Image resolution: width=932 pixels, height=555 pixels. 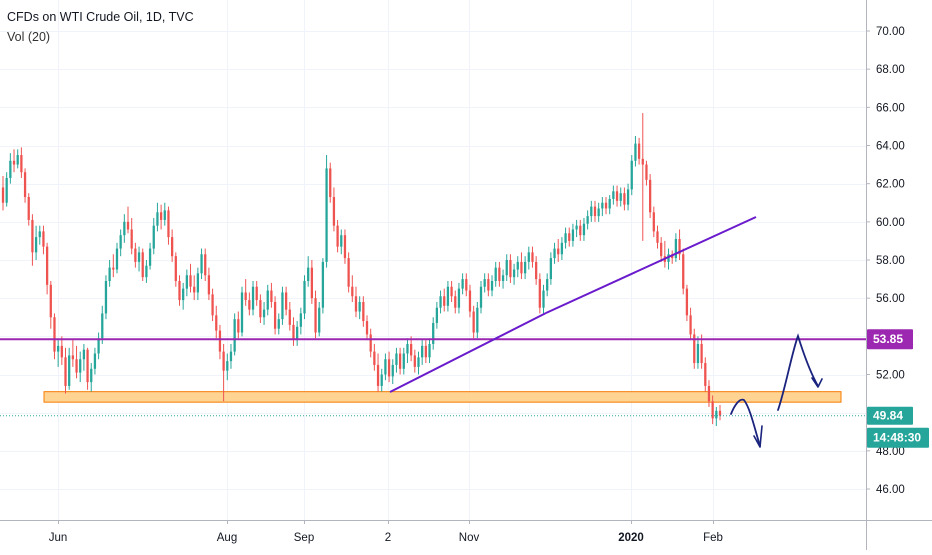 What do you see at coordinates (890, 32) in the screenshot?
I see `price-tick-label: 70.00` at bounding box center [890, 32].